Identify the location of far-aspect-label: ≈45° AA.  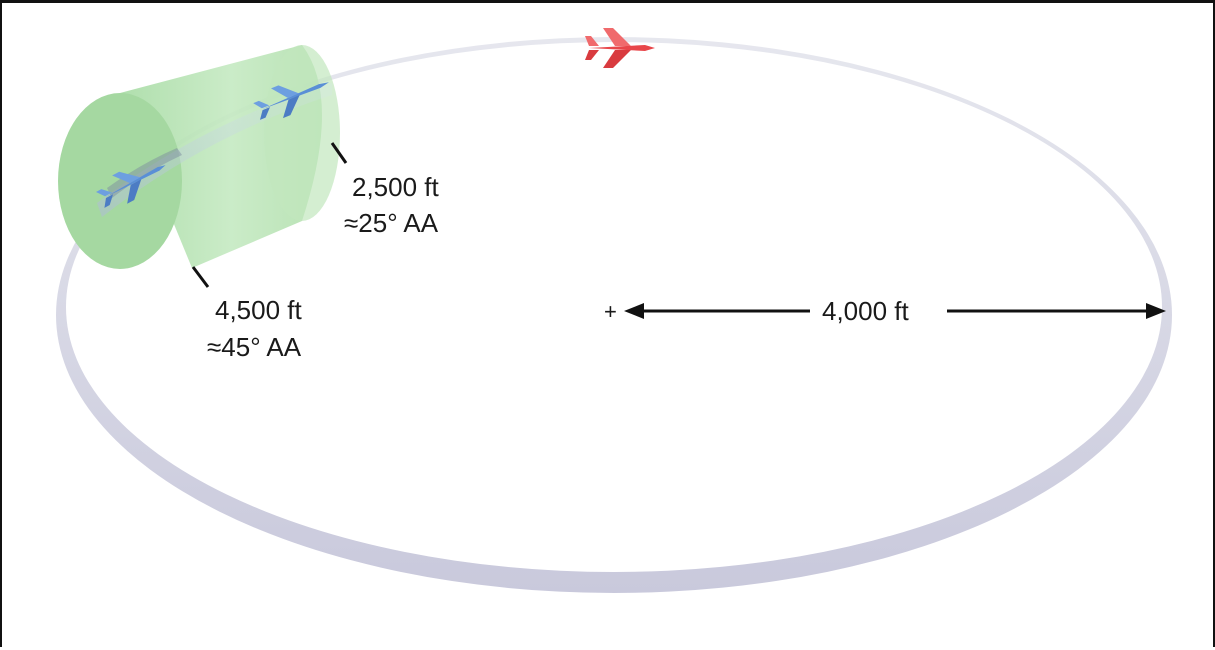
(254, 347).